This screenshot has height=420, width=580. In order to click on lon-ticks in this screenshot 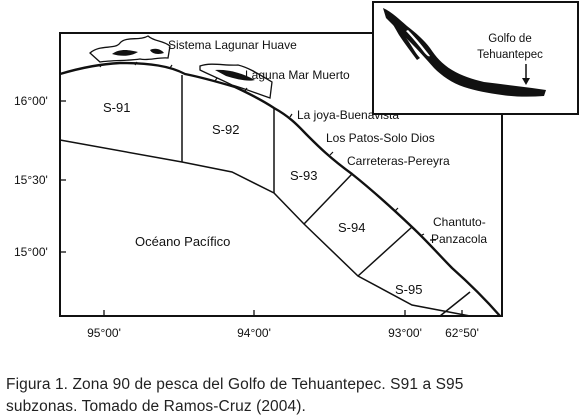, I will do `click(283, 313)`.